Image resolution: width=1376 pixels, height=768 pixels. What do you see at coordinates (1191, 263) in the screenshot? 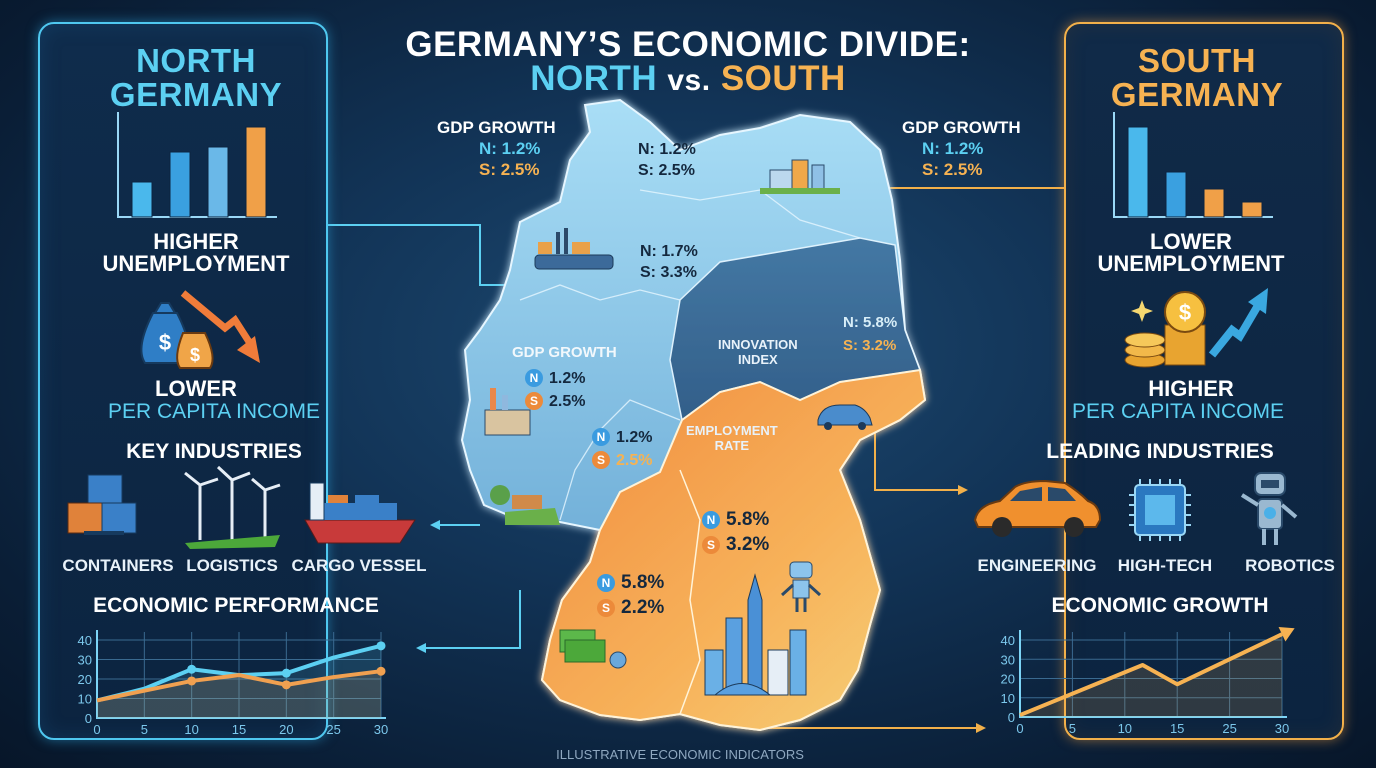
I see `south-unemployment-line2: UNEMPLOYMENT` at bounding box center [1191, 263].